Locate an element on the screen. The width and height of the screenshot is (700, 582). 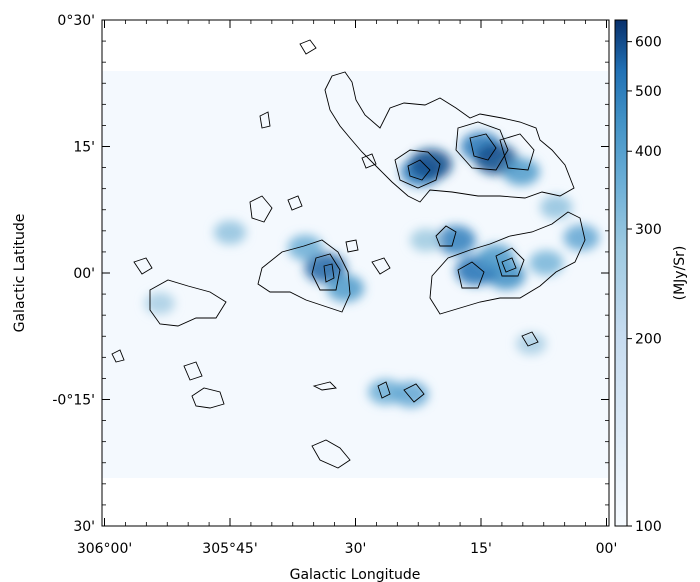
y-tick-label: -0°15' is located at coordinates (73, 401).